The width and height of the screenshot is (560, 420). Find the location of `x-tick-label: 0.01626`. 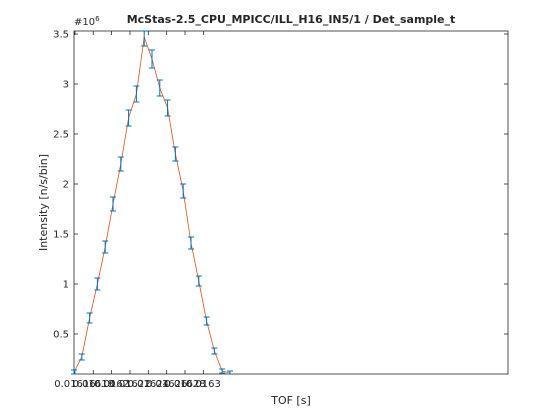

x-tick-label: 0.01626 is located at coordinates (166, 384).